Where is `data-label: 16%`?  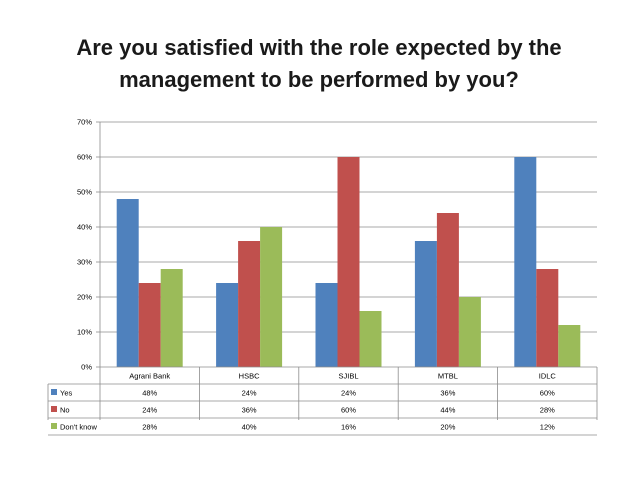 data-label: 16% is located at coordinates (348, 427).